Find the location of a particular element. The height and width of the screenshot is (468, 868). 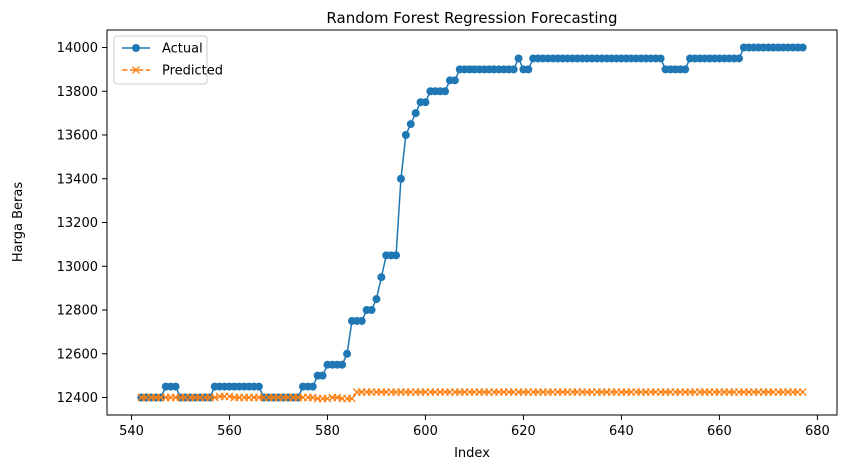

y-tick-label: 13800 is located at coordinates (77, 92).